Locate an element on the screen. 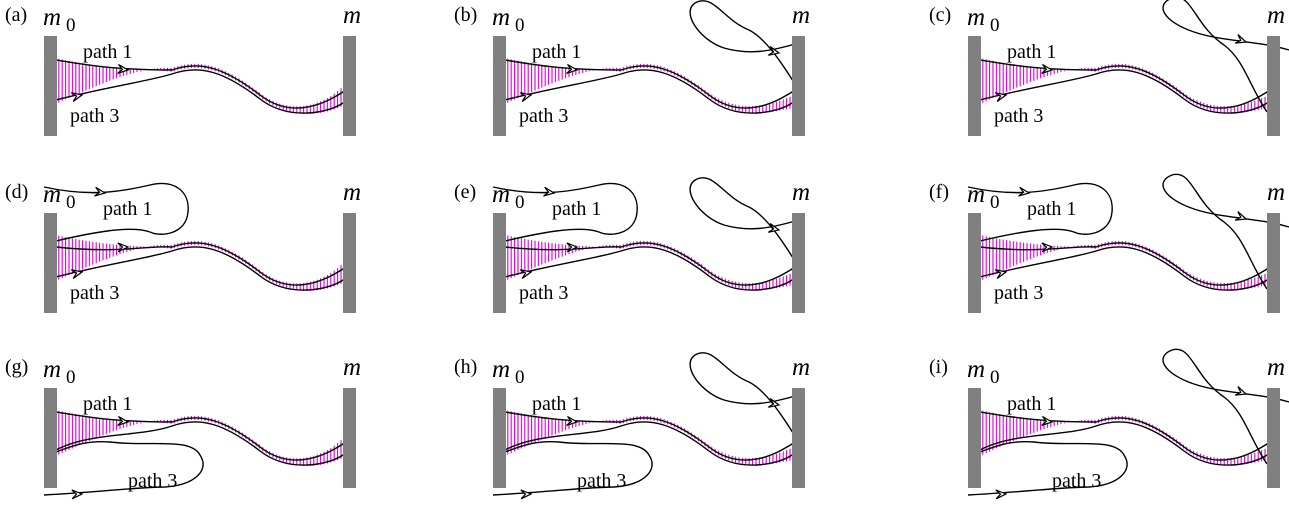 Image resolution: width=1289 pixels, height=509 pixels. panel-label: (c) is located at coordinates (940, 15).